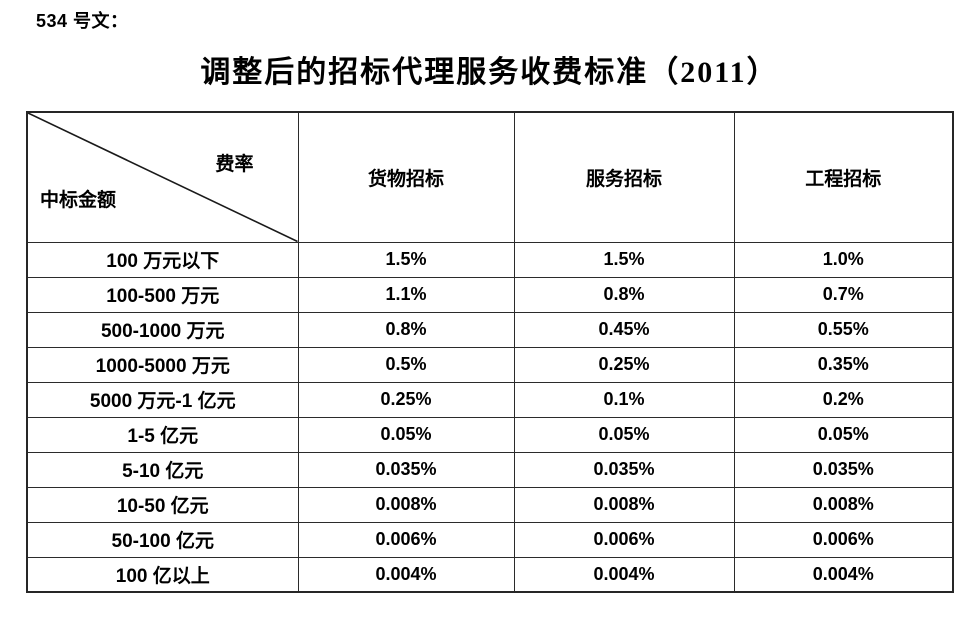 The width and height of the screenshot is (979, 629). I want to click on rate-cell: 0.45%, so click(624, 329).